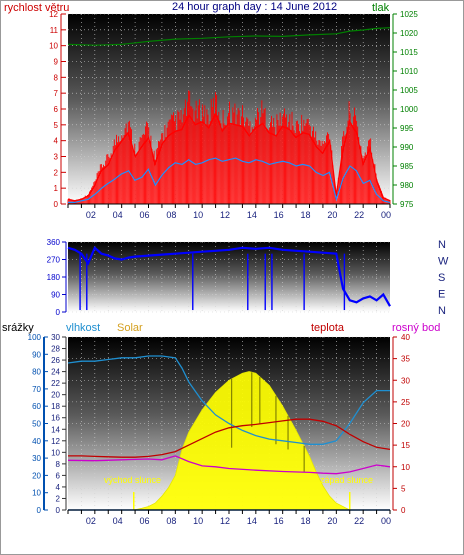 Image resolution: width=464 pixels, height=555 pixels. What do you see at coordinates (58, 510) in the screenshot?
I see `humidity-tick-label: 0` at bounding box center [58, 510].